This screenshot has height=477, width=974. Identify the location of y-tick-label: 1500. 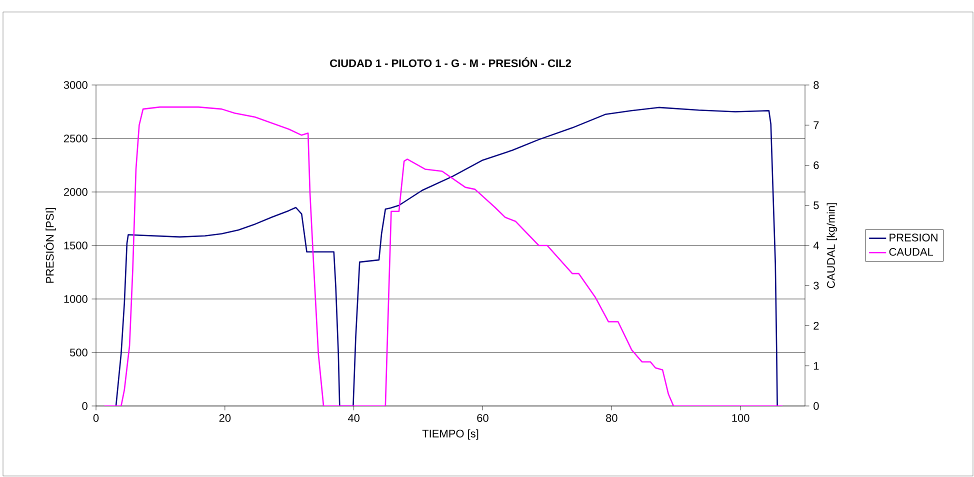
(76, 246).